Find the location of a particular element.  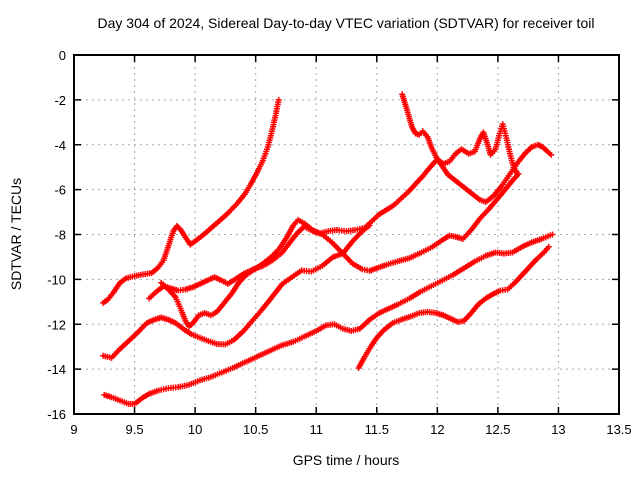

y-tick-label: -16 is located at coordinates (56, 414).